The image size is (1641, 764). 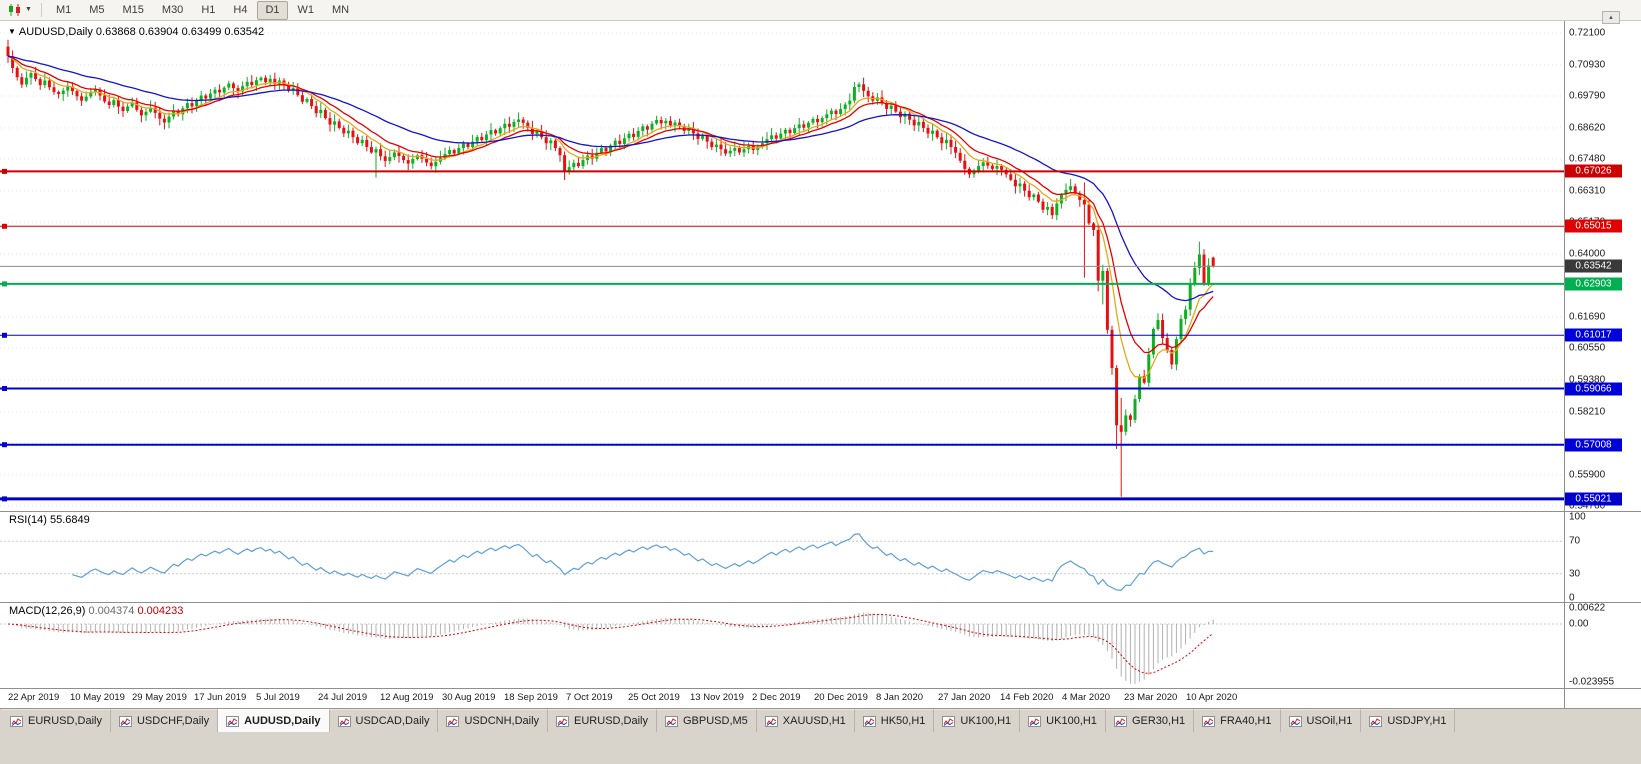 What do you see at coordinates (613, 648) in the screenshot?
I see `macd-histogram` at bounding box center [613, 648].